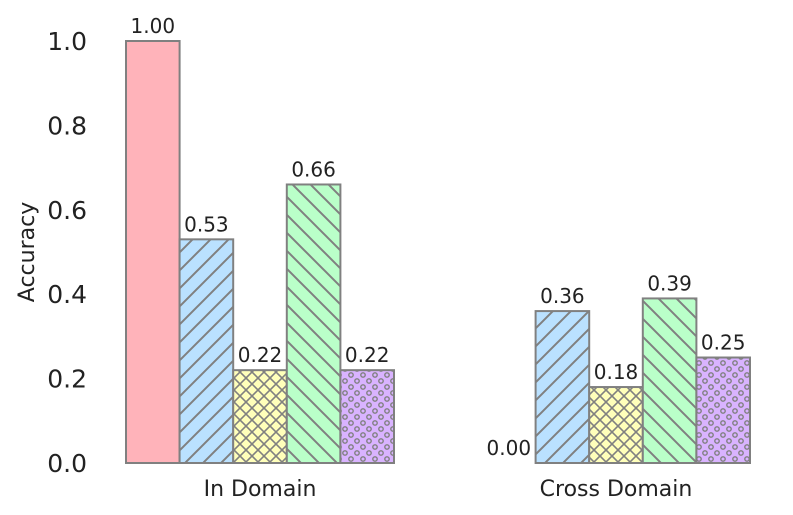 This screenshot has width=793, height=515. I want to click on bar-value-label: 0.39, so click(669, 283).